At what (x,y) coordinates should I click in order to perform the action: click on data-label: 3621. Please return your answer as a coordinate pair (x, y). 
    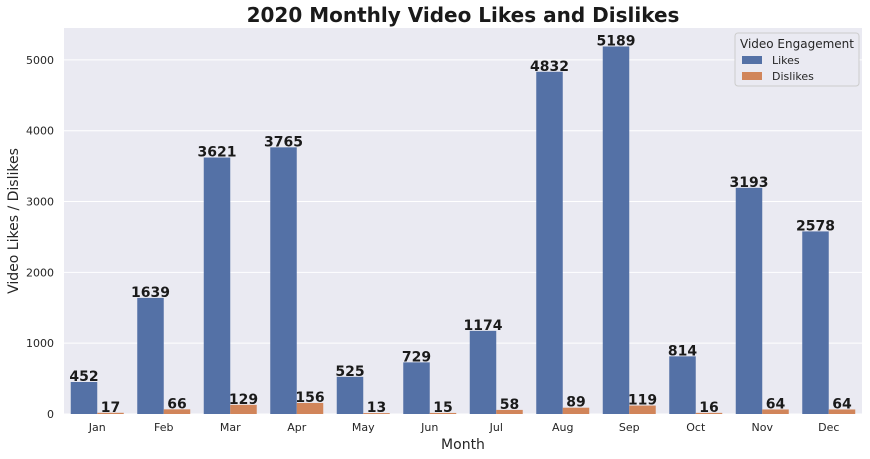
    Looking at the image, I should click on (217, 153).